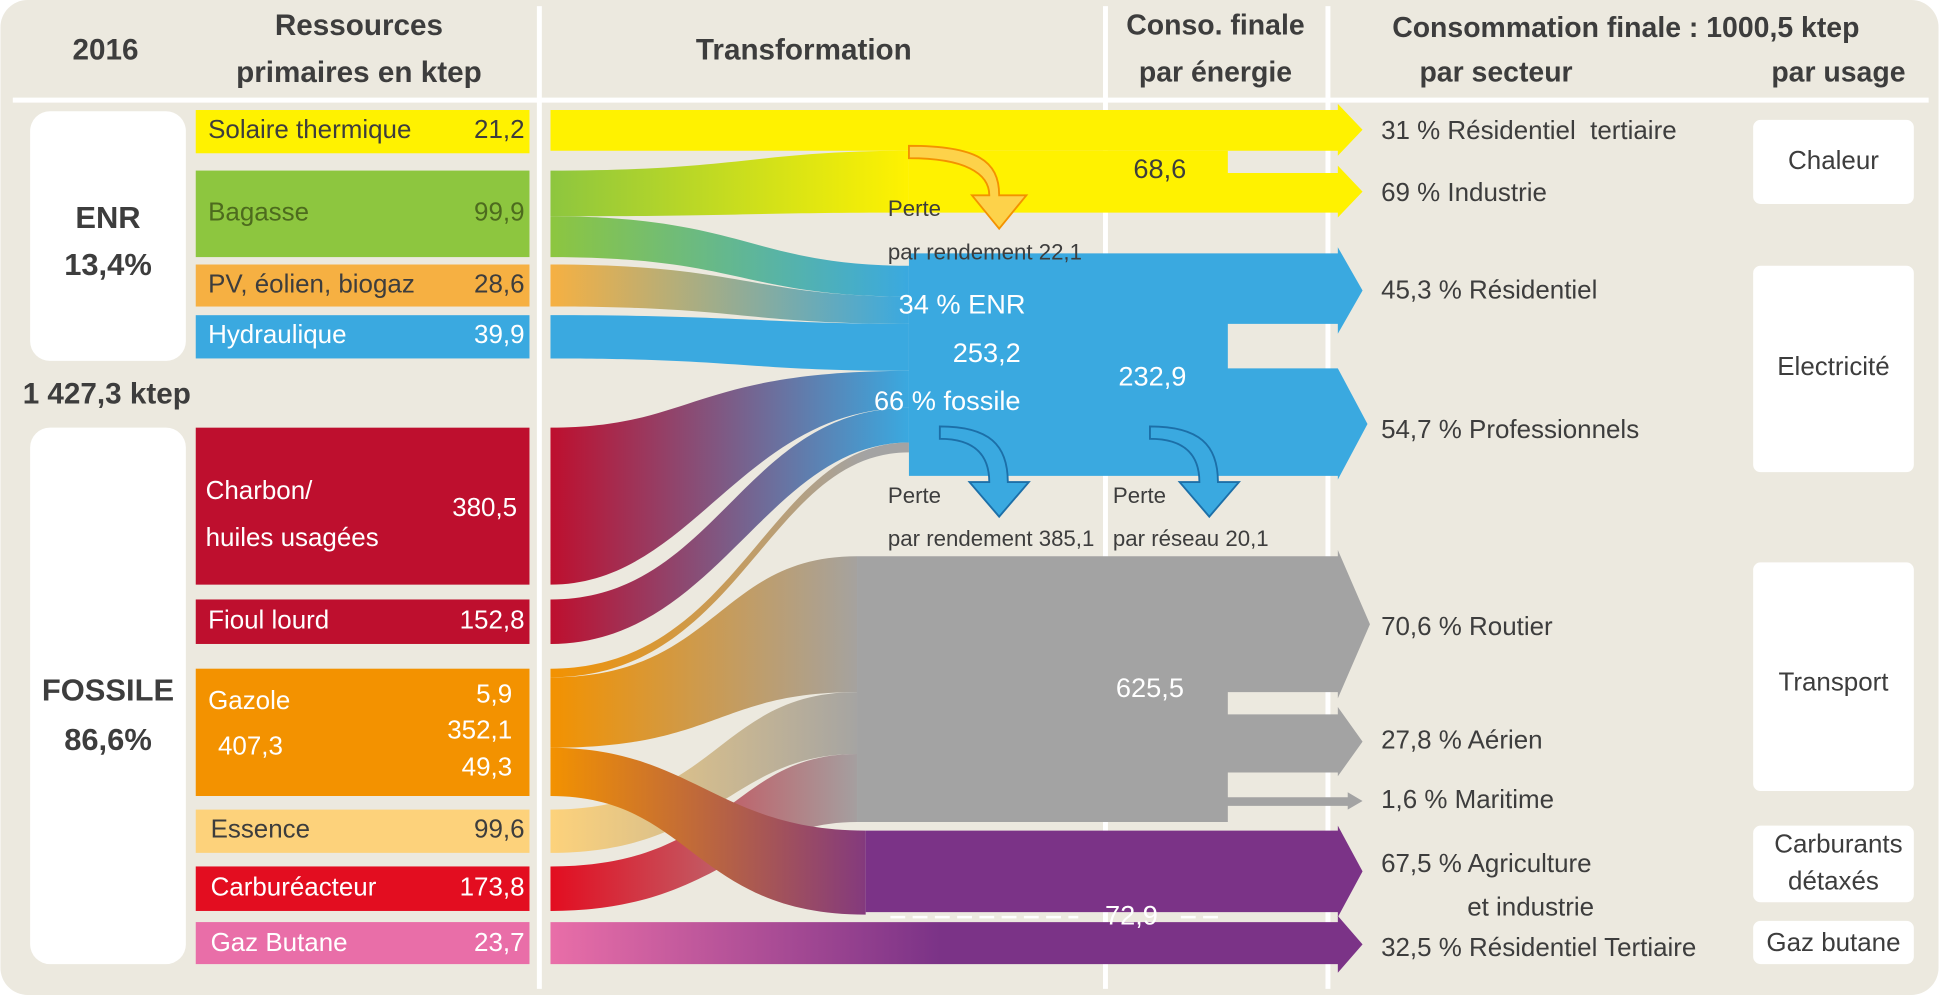 Image resolution: width=1939 pixels, height=995 pixels. What do you see at coordinates (1152, 375) in the screenshot?
I see `conso-value: 232,9` at bounding box center [1152, 375].